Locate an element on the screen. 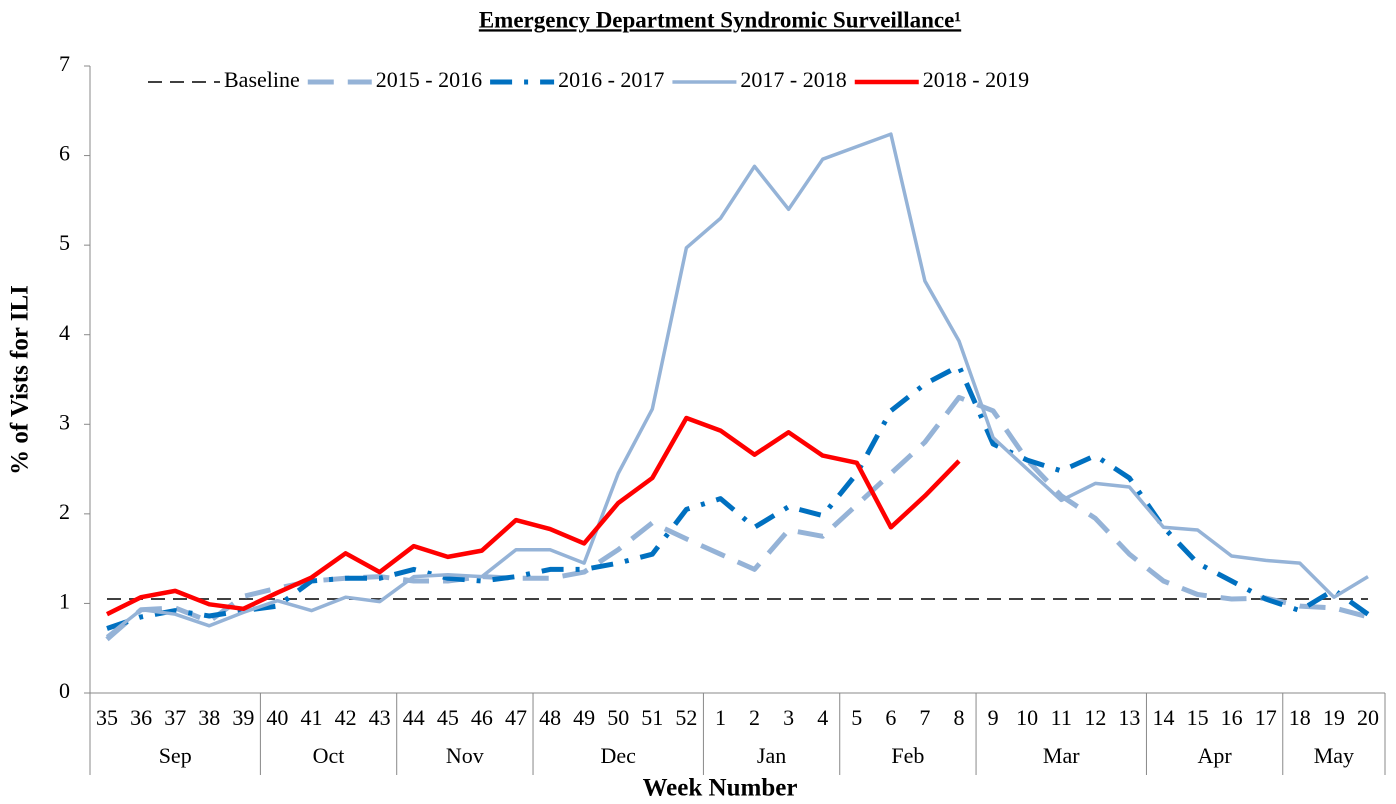 This screenshot has width=1396, height=804. x-tick-label: 46 is located at coordinates (482, 717).